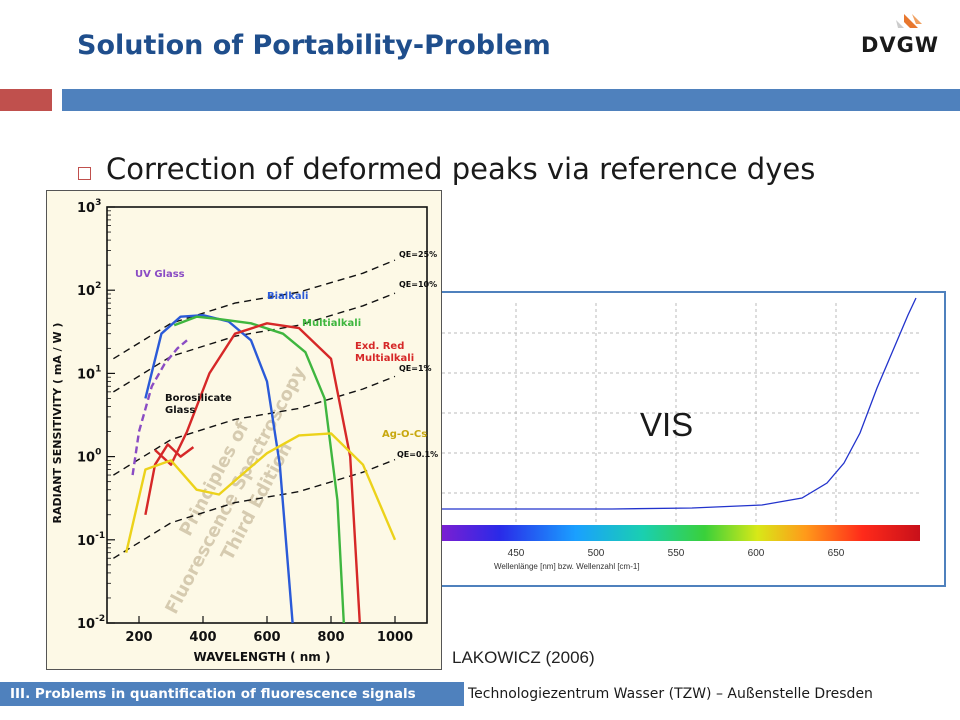 This screenshot has height=720, width=960. I want to click on y-tick-exponent: 3, so click(98, 203).